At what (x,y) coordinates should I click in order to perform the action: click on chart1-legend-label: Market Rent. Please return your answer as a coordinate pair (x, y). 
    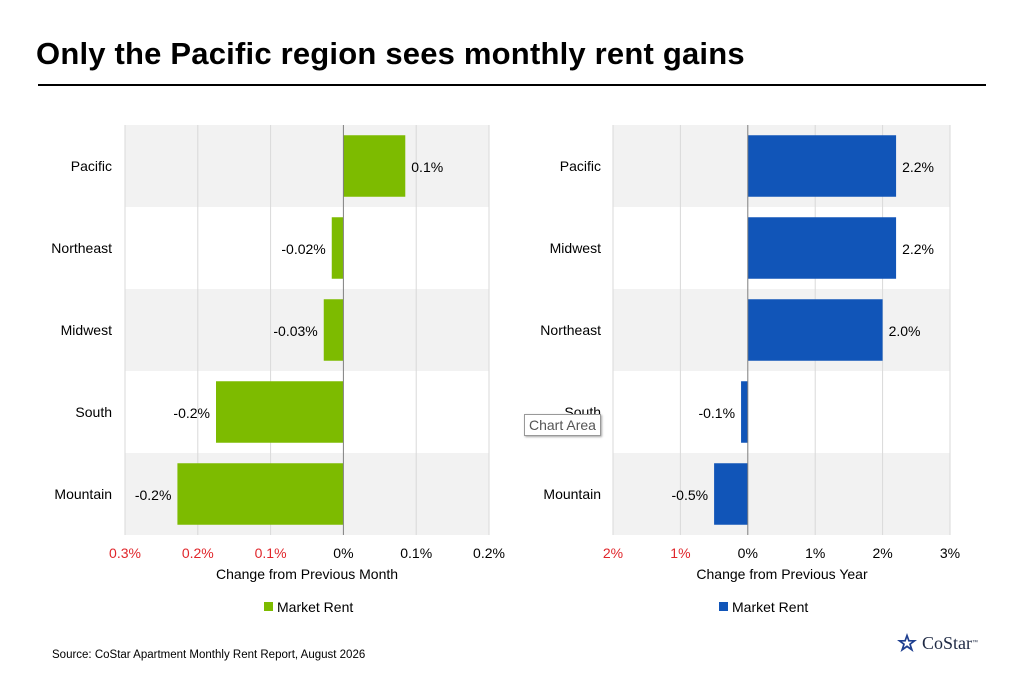
    Looking at the image, I should click on (315, 607).